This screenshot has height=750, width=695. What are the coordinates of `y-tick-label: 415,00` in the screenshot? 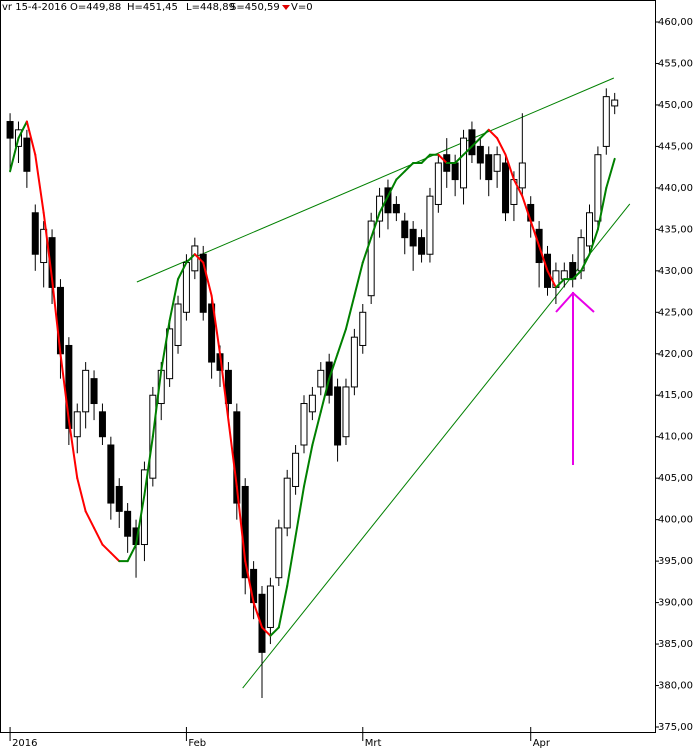 It's located at (675, 395).